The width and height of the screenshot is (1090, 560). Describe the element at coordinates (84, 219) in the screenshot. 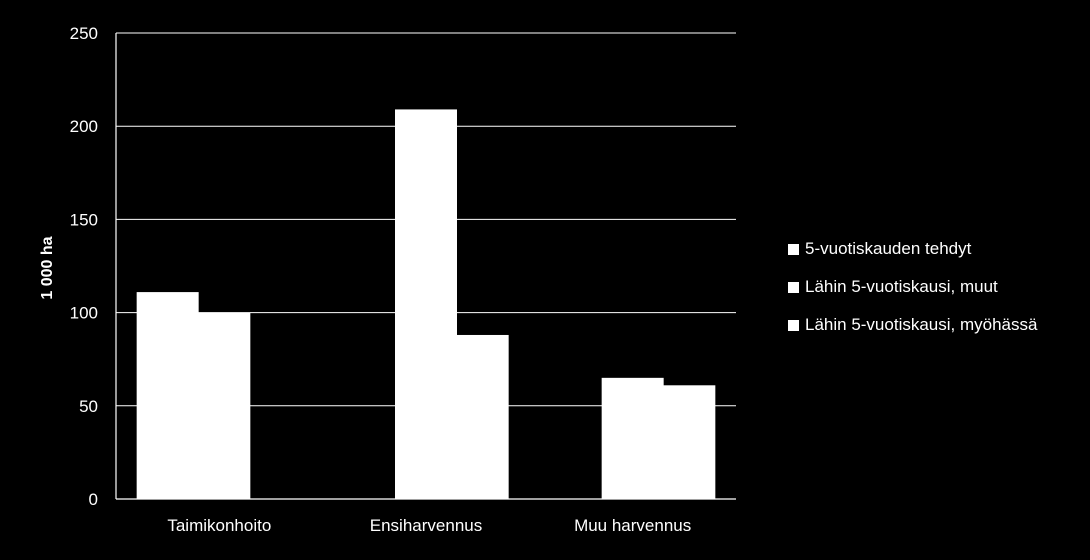

I see `y-tick-label: 150` at that location.